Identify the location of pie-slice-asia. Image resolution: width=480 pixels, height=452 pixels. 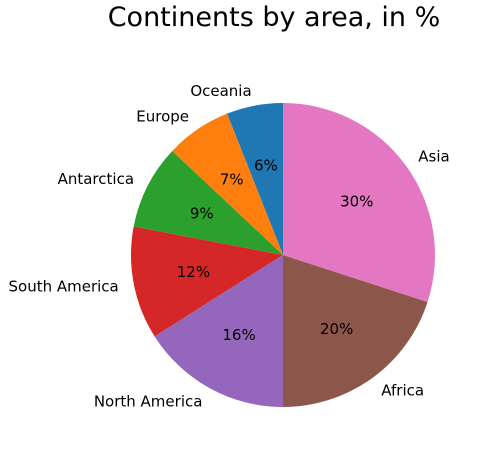
(359, 202).